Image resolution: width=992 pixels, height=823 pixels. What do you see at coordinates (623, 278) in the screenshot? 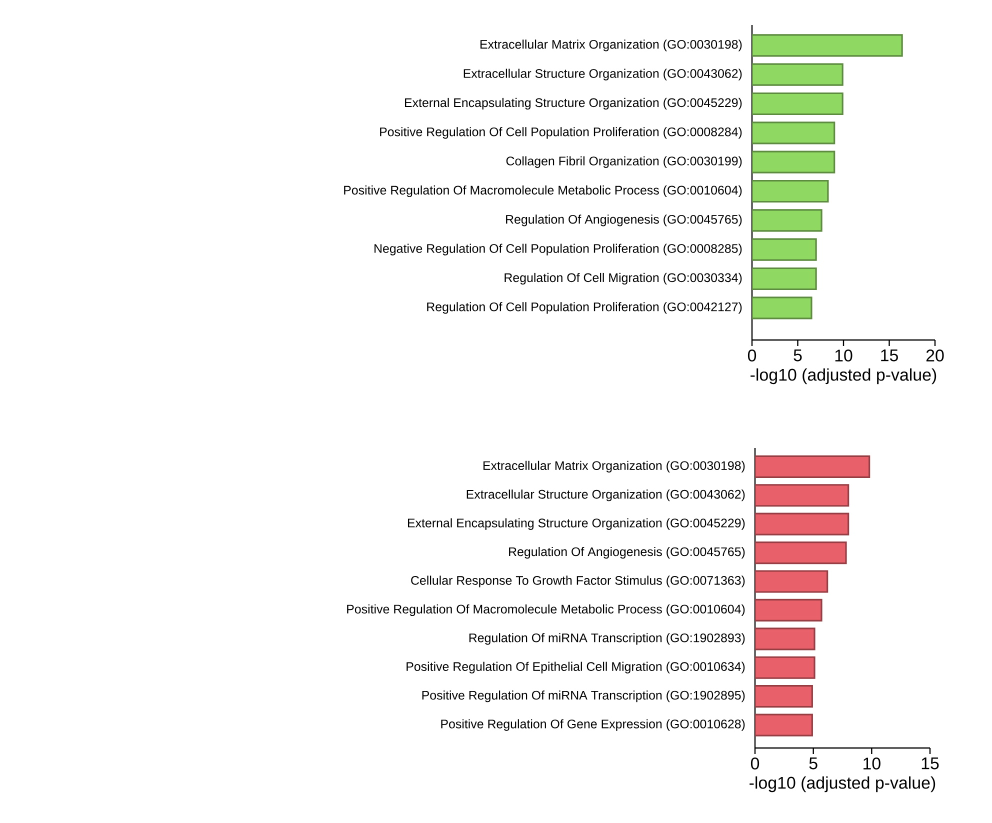
I see `y-tick-label: Regulation Of Cell Migration (GO:0030334)` at bounding box center [623, 278].